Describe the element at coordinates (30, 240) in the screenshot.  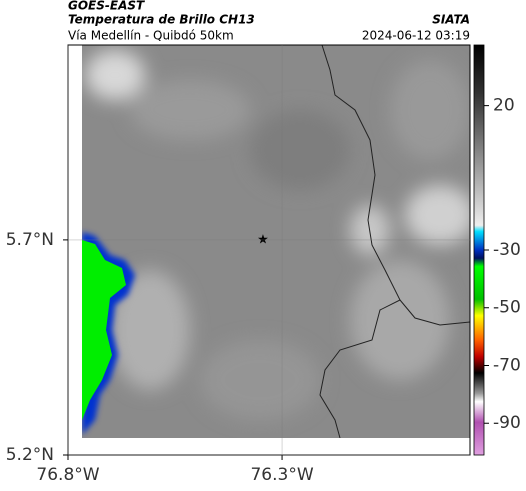
I see `y-tick-label: 5.7°N` at that location.